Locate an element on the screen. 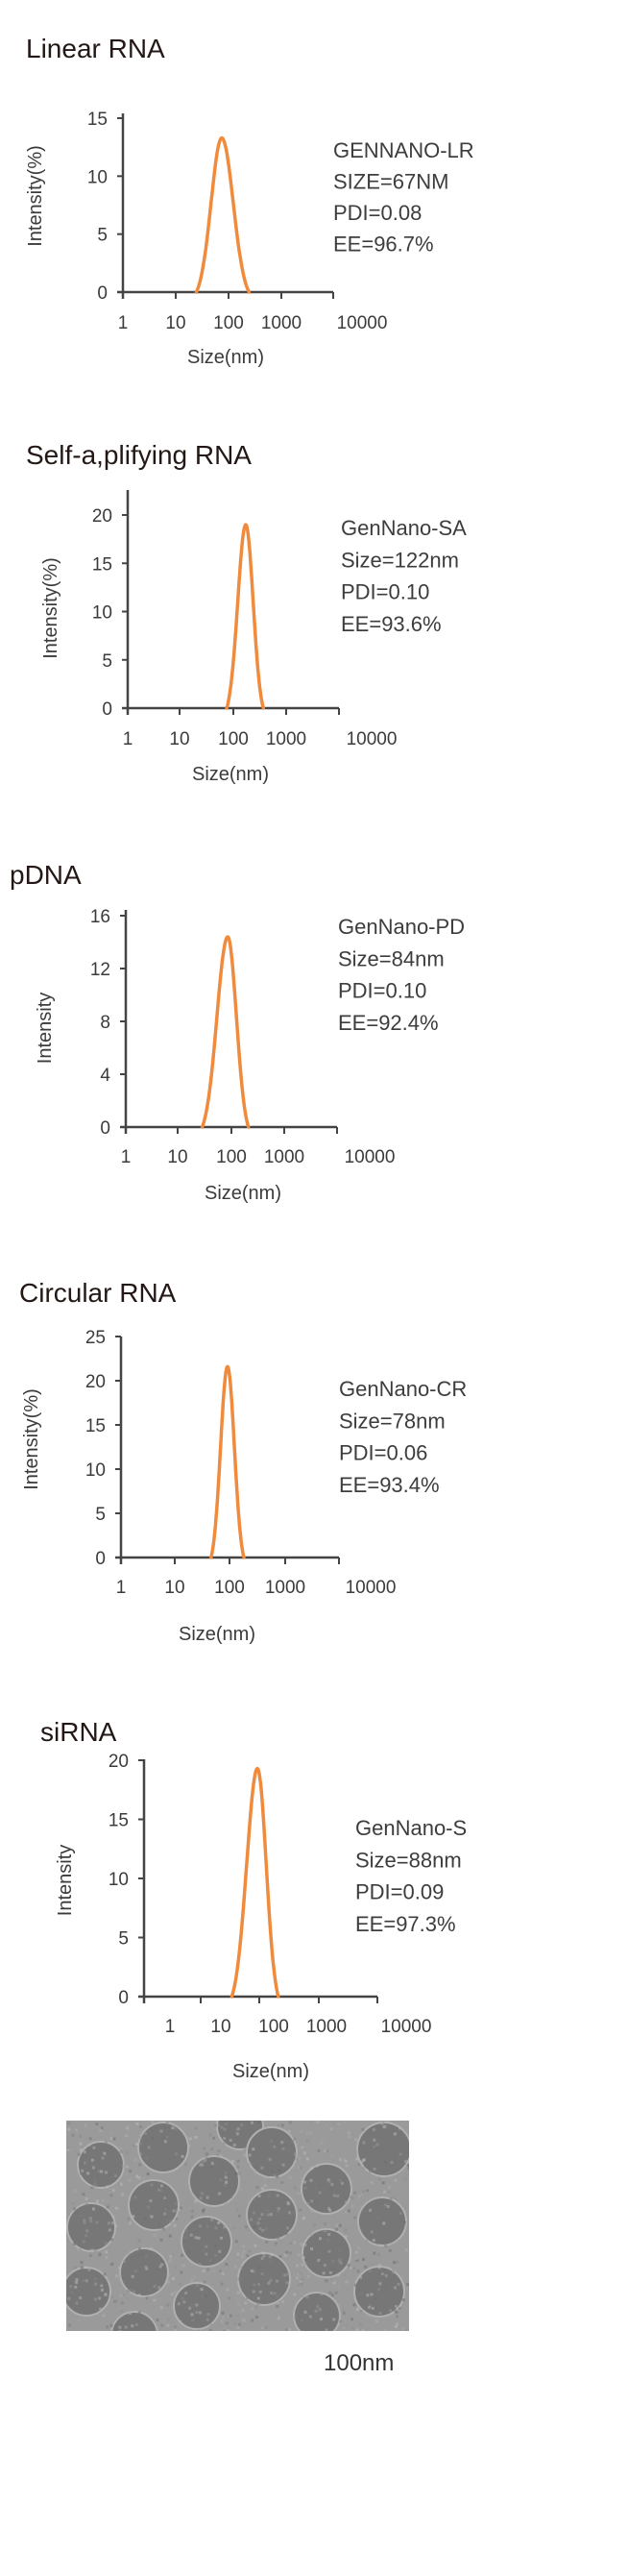  x-axis-label: Size(nm) is located at coordinates (226, 357).